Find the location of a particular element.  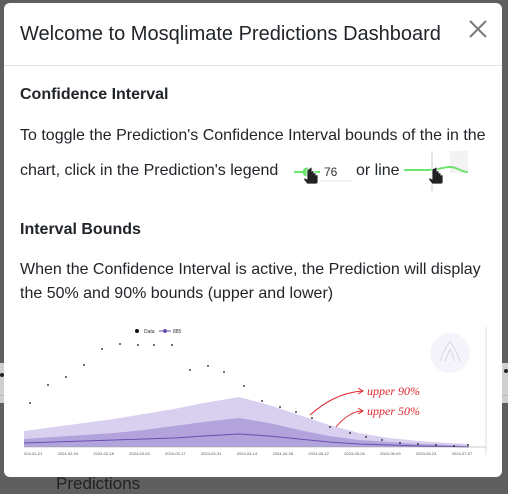

close-icon is located at coordinates (478, 29).